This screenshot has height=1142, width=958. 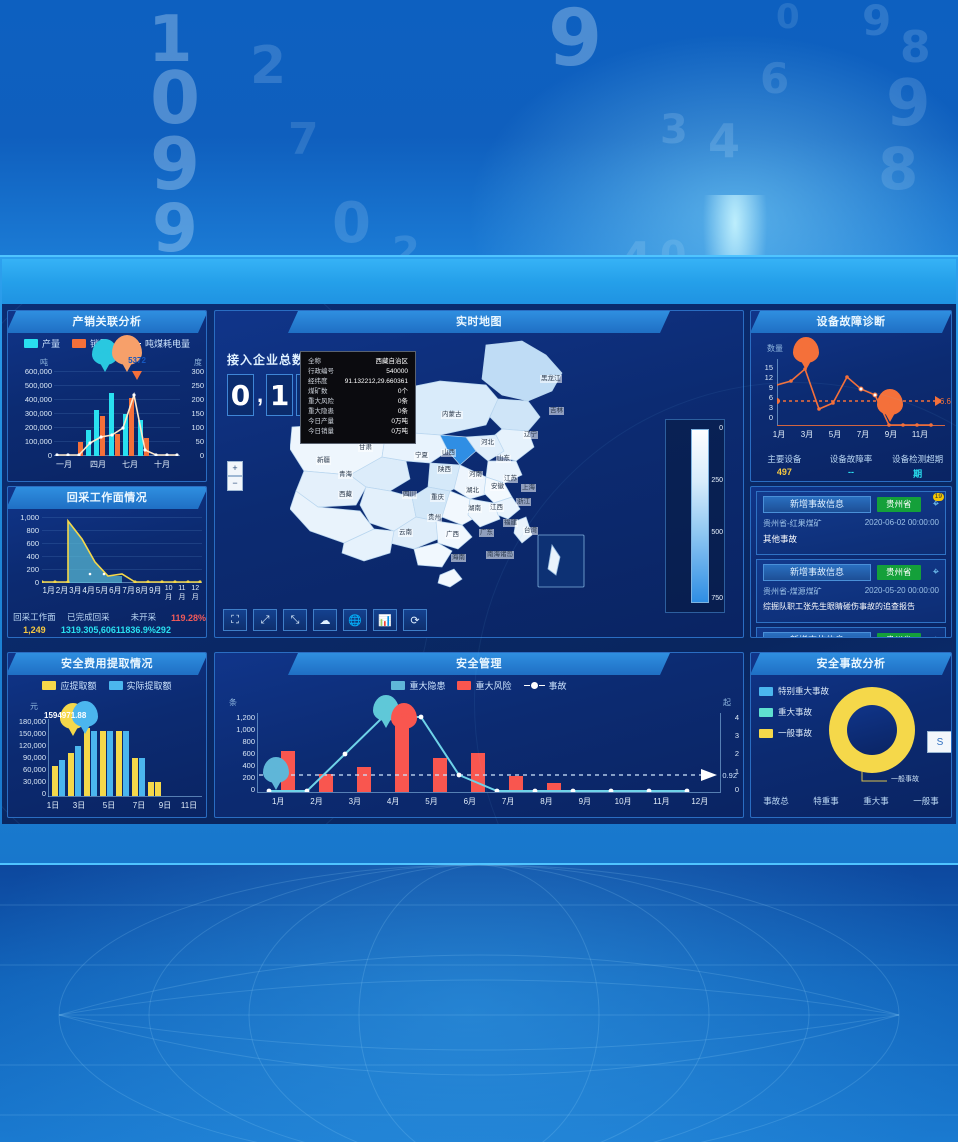 What do you see at coordinates (500, 555) in the screenshot?
I see `province-label: 南海诸岛` at bounding box center [500, 555].